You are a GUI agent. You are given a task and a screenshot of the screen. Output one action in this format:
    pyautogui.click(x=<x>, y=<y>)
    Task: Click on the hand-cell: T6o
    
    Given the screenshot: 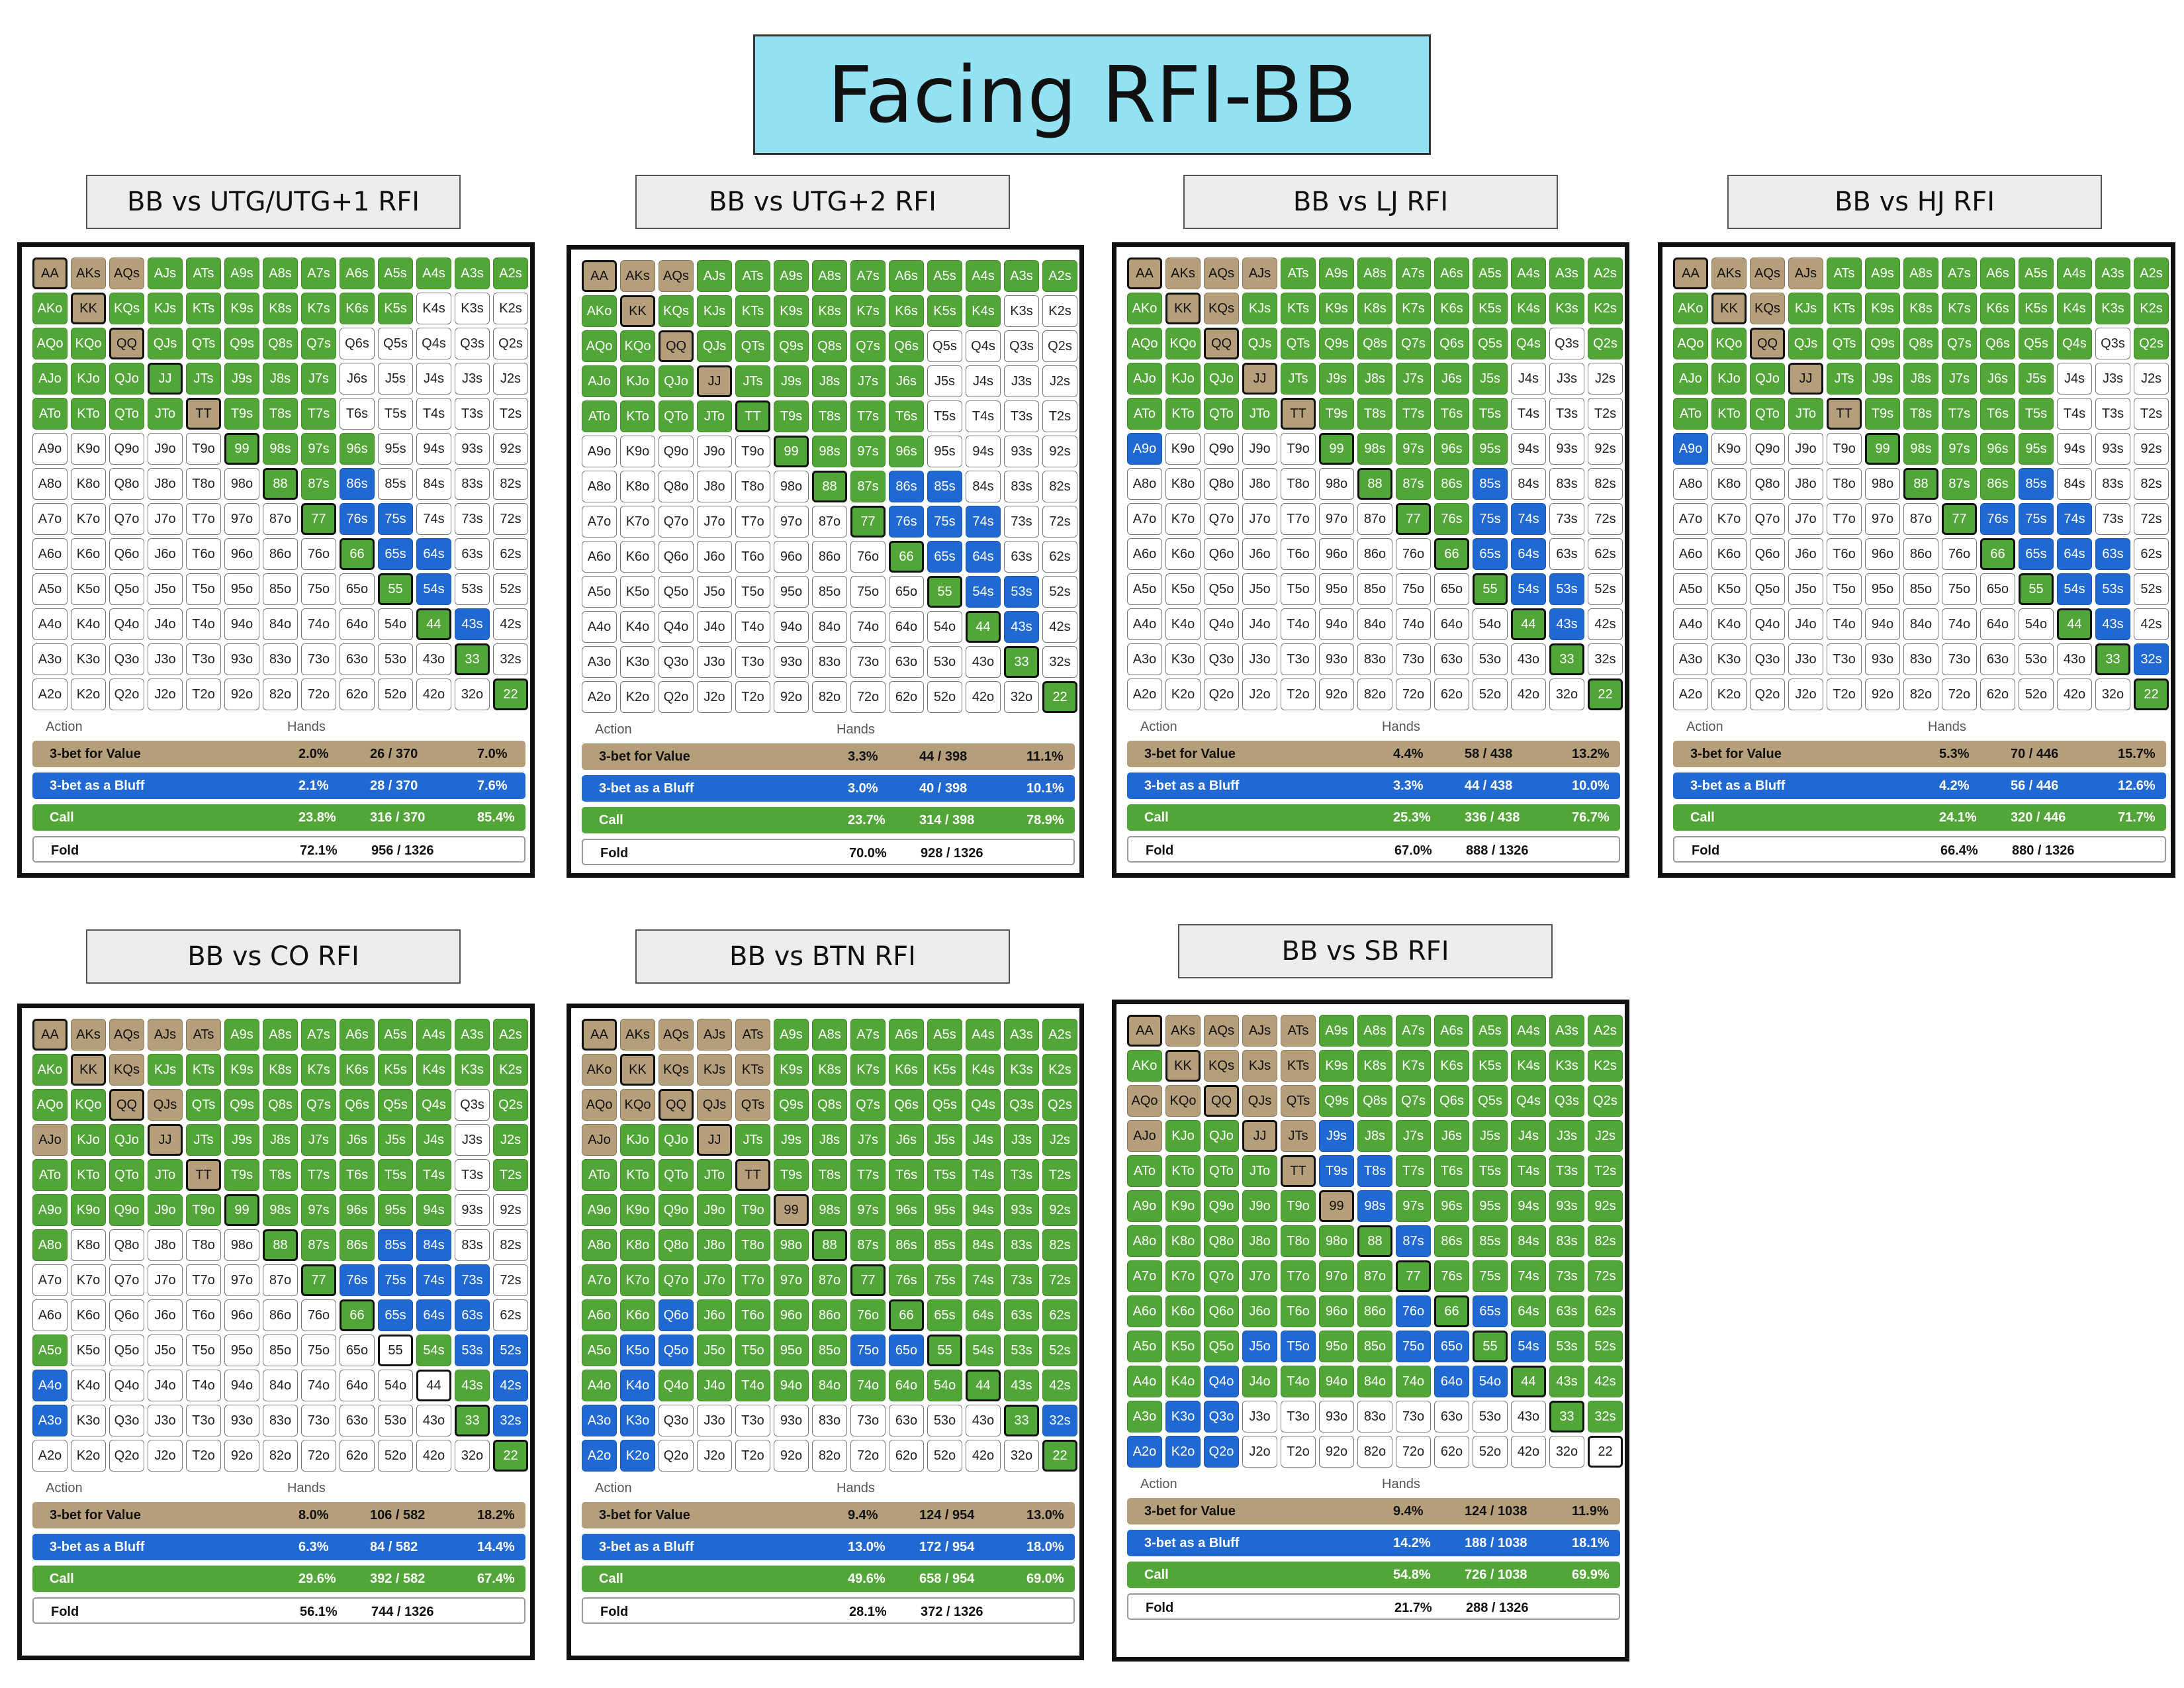 What is the action you would take?
    pyautogui.click(x=203, y=1315)
    